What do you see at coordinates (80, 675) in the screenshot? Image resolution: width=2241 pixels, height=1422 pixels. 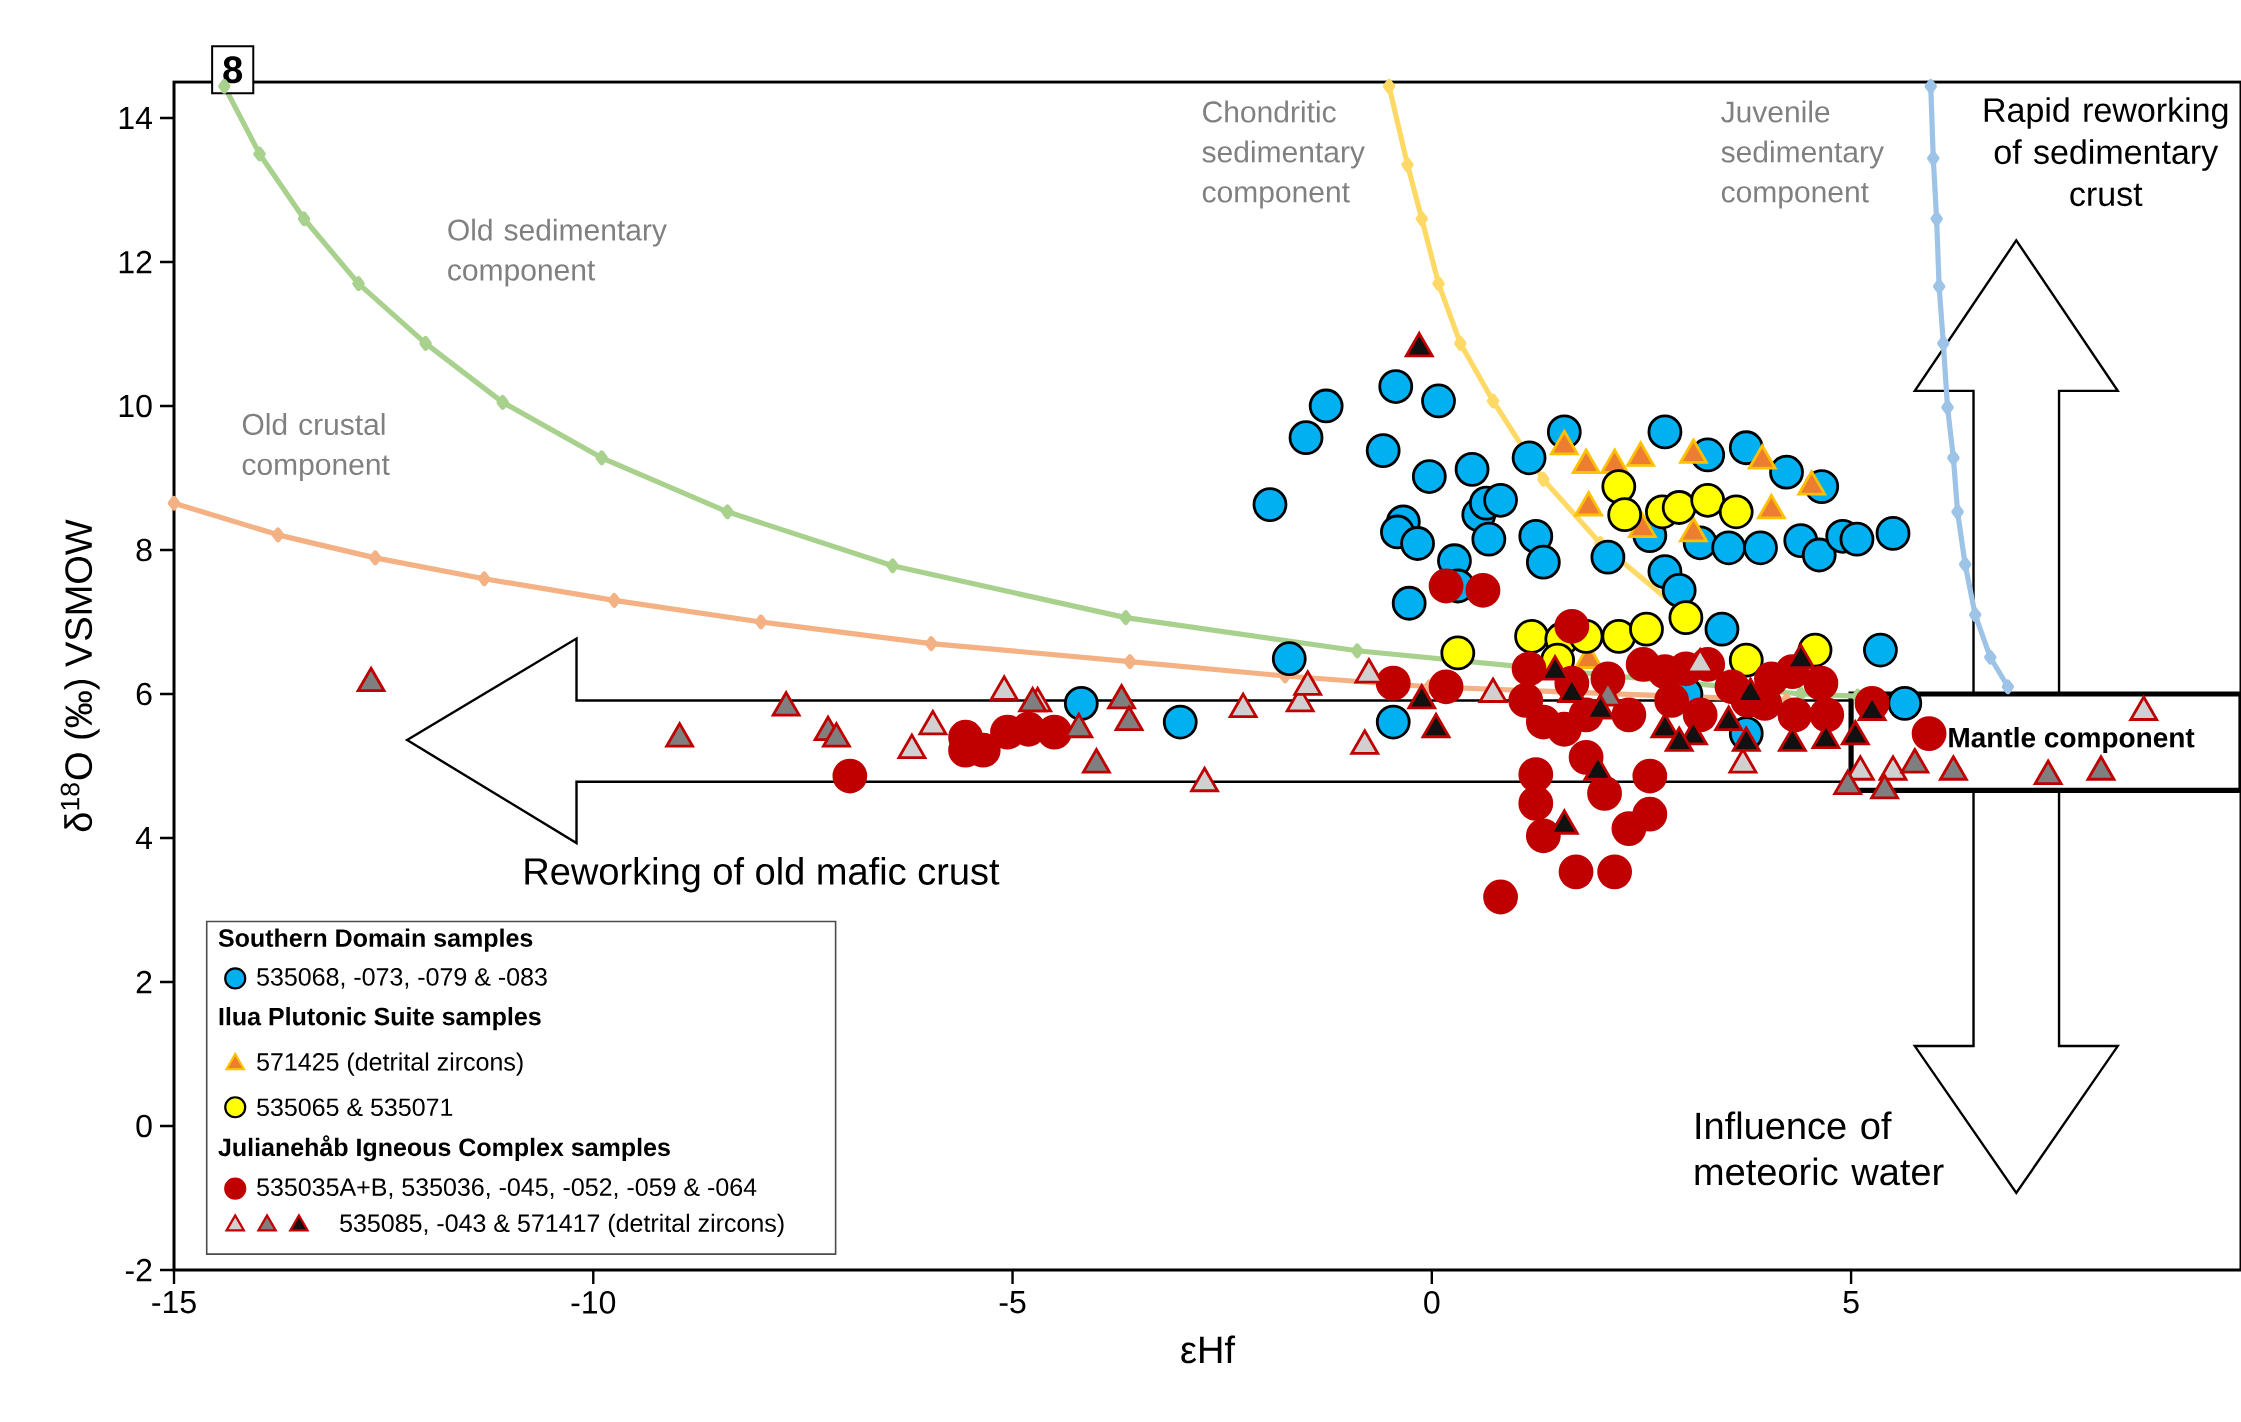 I see `y-axis-title: δ$^{18}$O (‰) VSMOW` at bounding box center [80, 675].